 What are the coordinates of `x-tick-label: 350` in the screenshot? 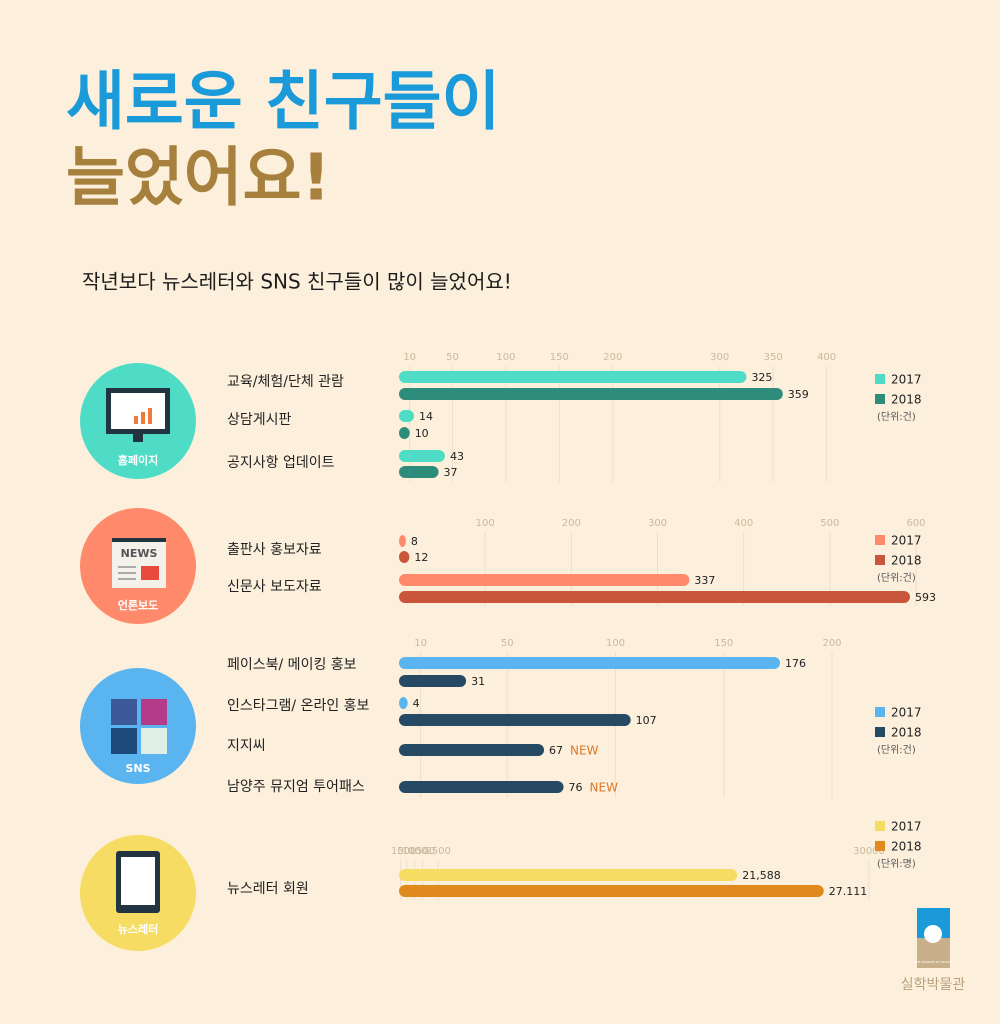 It's located at (773, 357).